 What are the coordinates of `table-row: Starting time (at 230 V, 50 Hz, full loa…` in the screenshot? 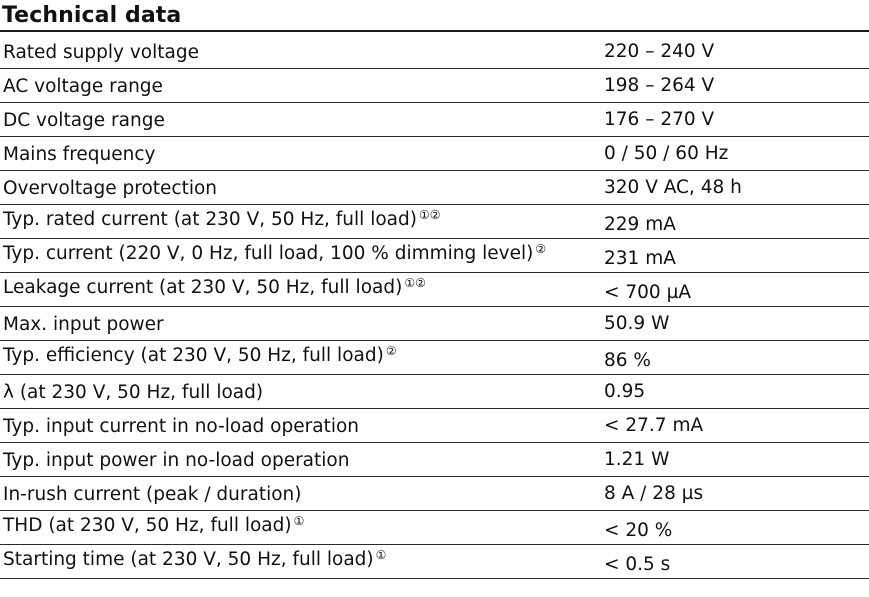 It's located at (434, 562).